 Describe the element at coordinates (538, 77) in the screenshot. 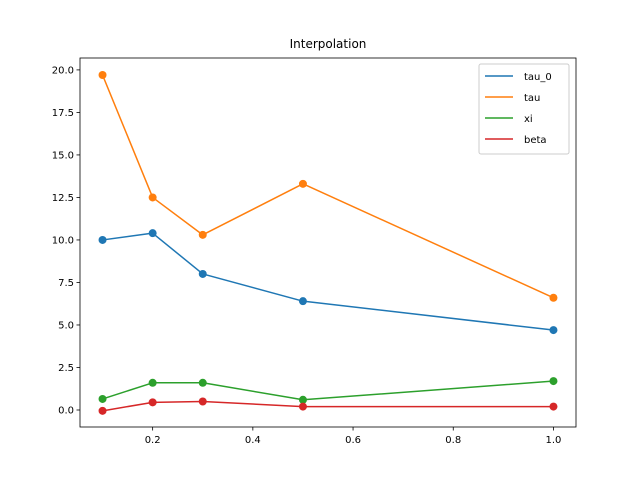

I see `legend-label-tau_0: tau_0` at that location.